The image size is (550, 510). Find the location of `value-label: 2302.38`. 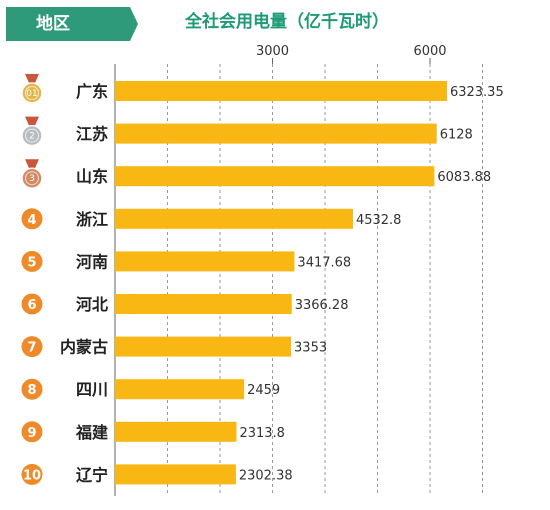

value-label: 2302.38 is located at coordinates (266, 475).